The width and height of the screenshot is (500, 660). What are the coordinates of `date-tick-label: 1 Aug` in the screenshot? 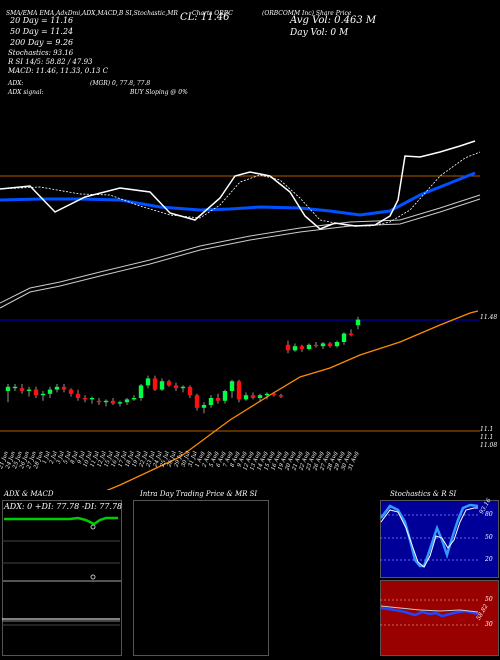 It's located at (200, 459).